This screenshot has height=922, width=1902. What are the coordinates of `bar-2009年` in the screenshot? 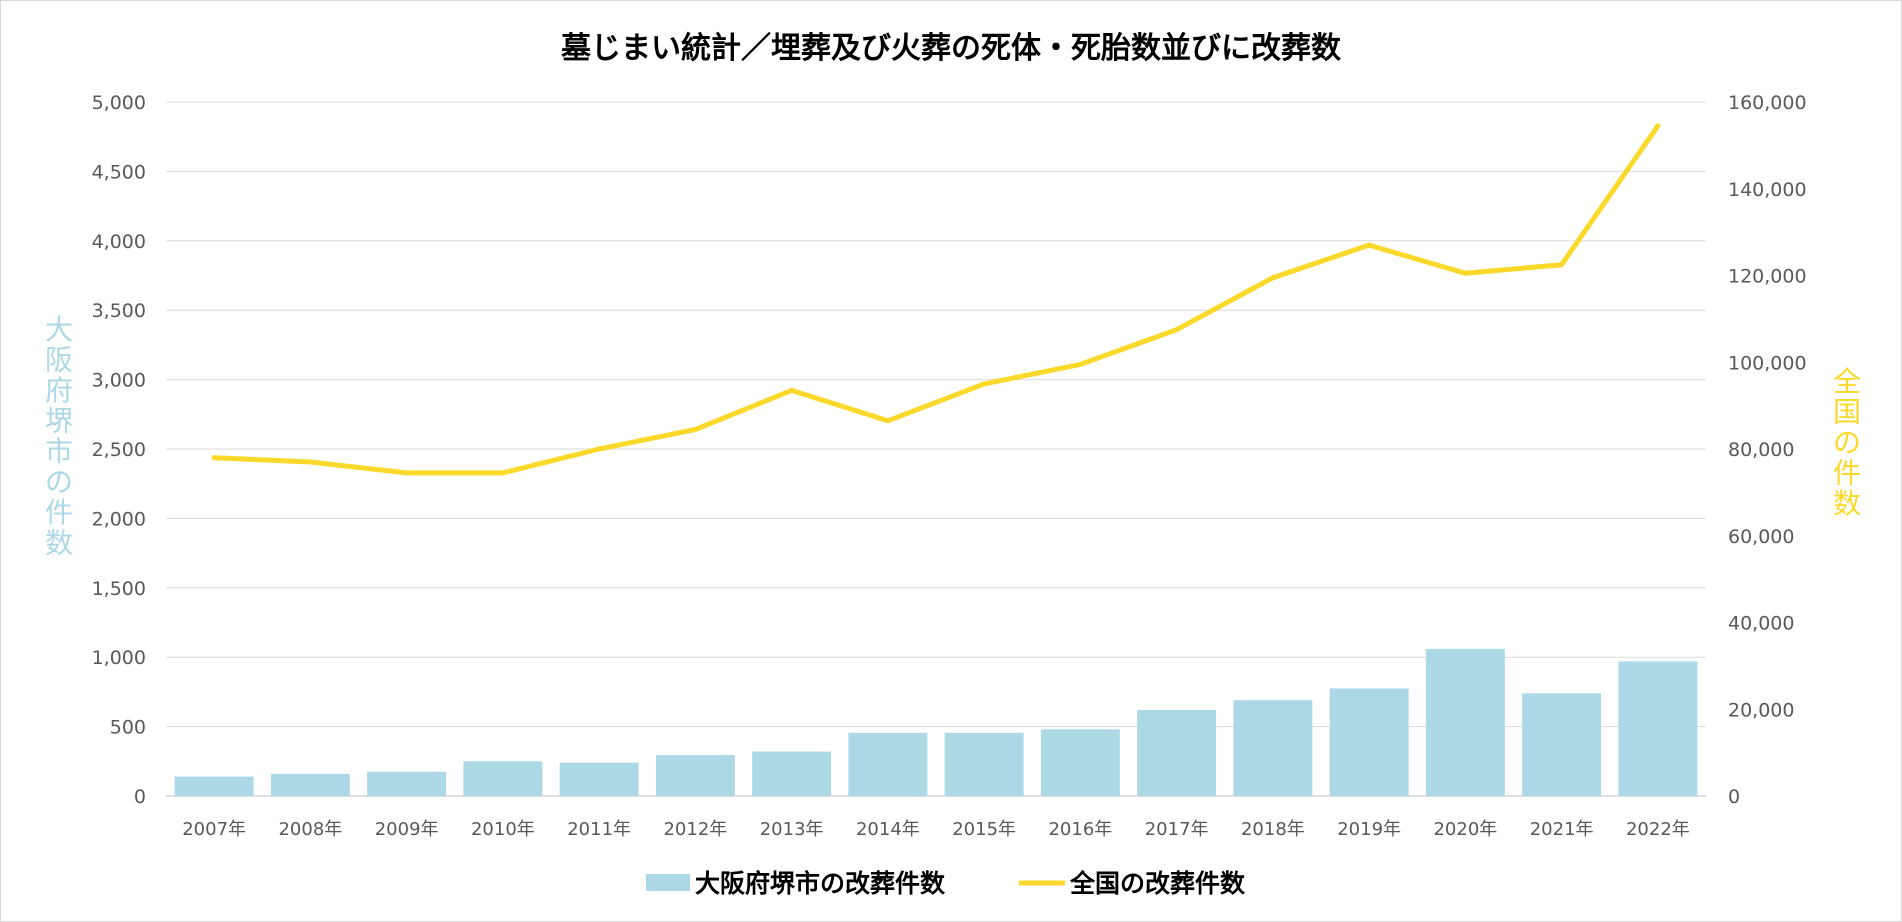 It's located at (407, 783).